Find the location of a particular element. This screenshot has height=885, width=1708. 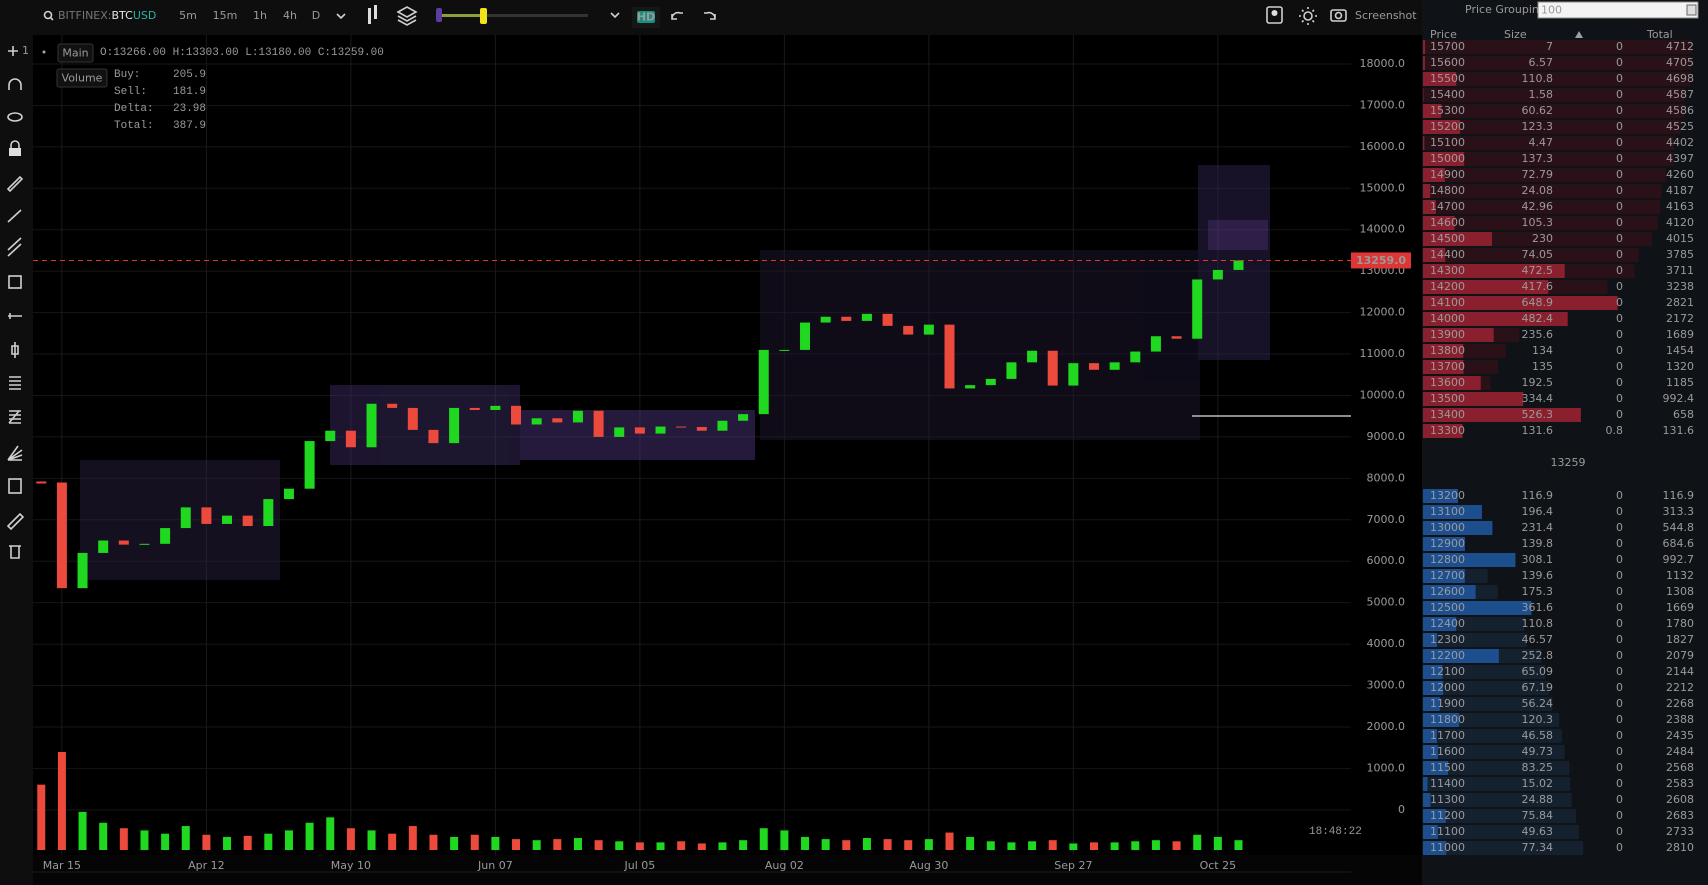

fib-extension-tool is located at coordinates (14, 417).